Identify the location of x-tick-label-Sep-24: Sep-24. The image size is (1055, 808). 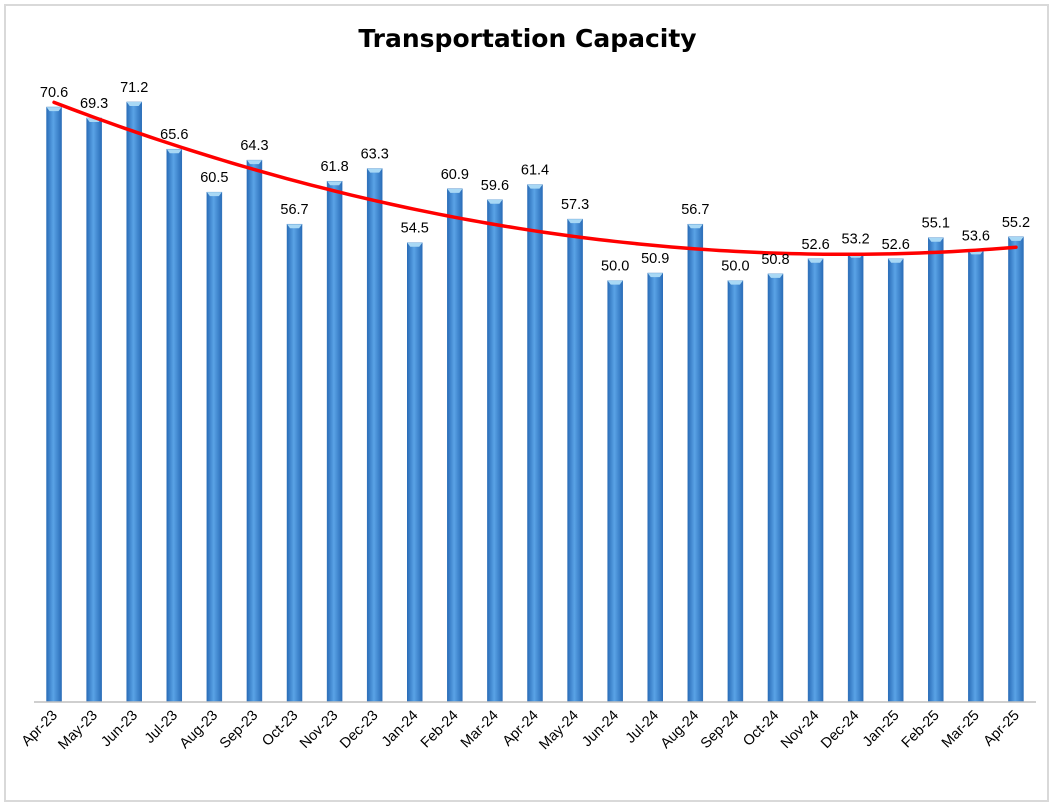
(720, 730).